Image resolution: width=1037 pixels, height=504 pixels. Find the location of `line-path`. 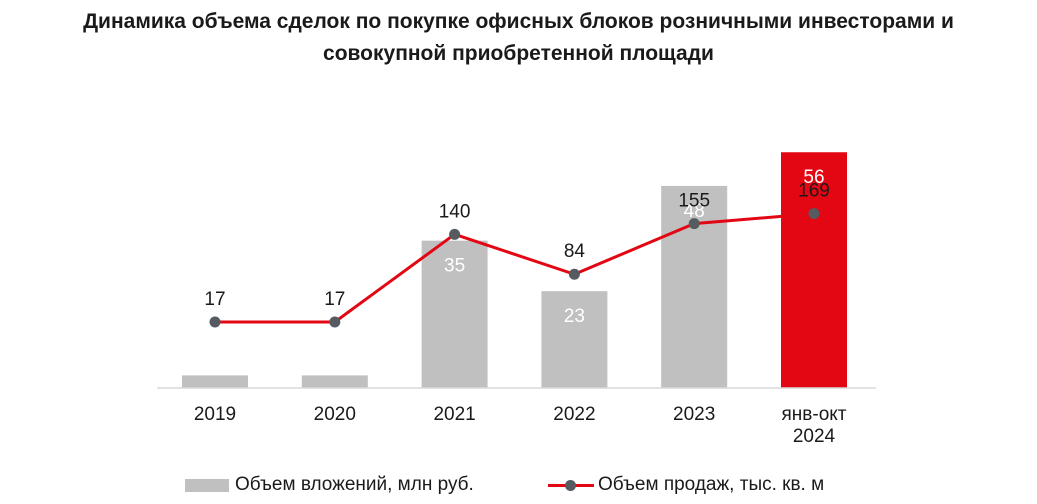

line-path is located at coordinates (515, 268).